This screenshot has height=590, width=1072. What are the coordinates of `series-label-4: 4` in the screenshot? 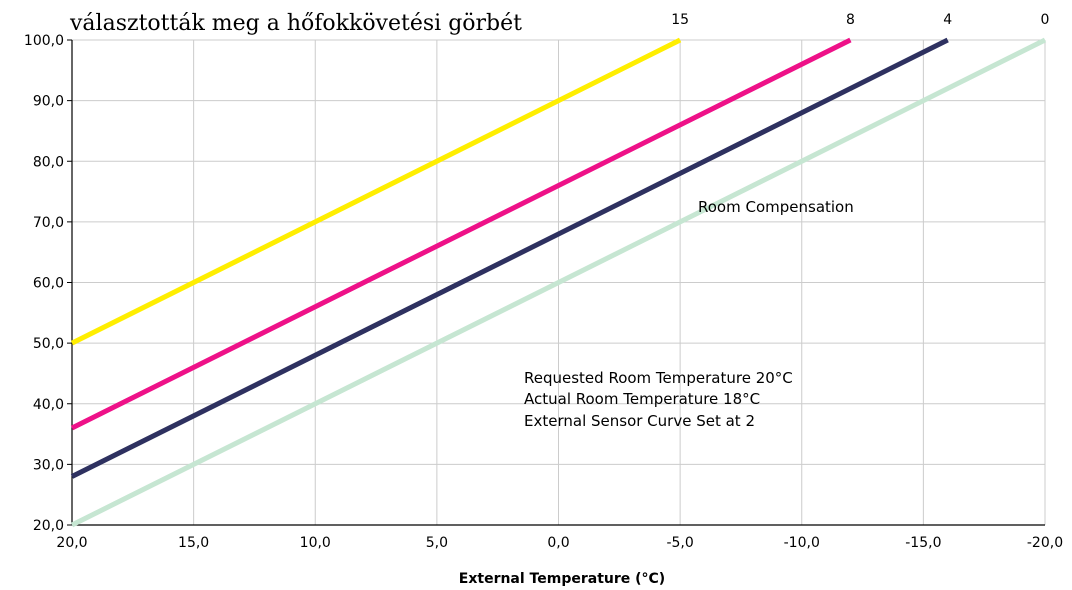 It's located at (947, 20).